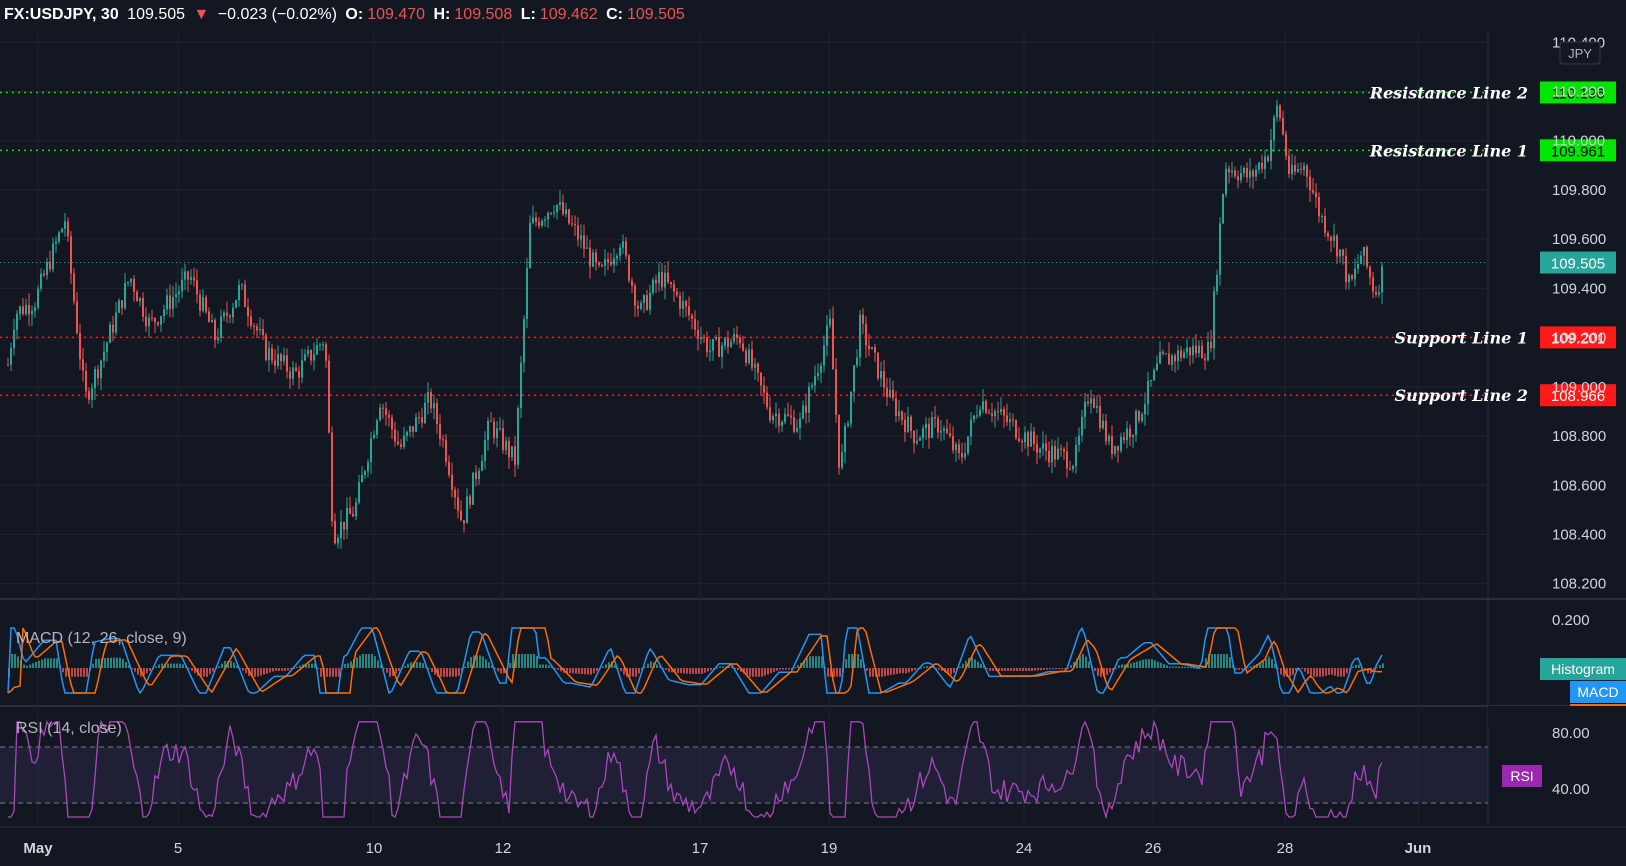 This screenshot has height=866, width=1626. What do you see at coordinates (1597, 692) in the screenshot?
I see `macd-legend-label: MACD` at bounding box center [1597, 692].